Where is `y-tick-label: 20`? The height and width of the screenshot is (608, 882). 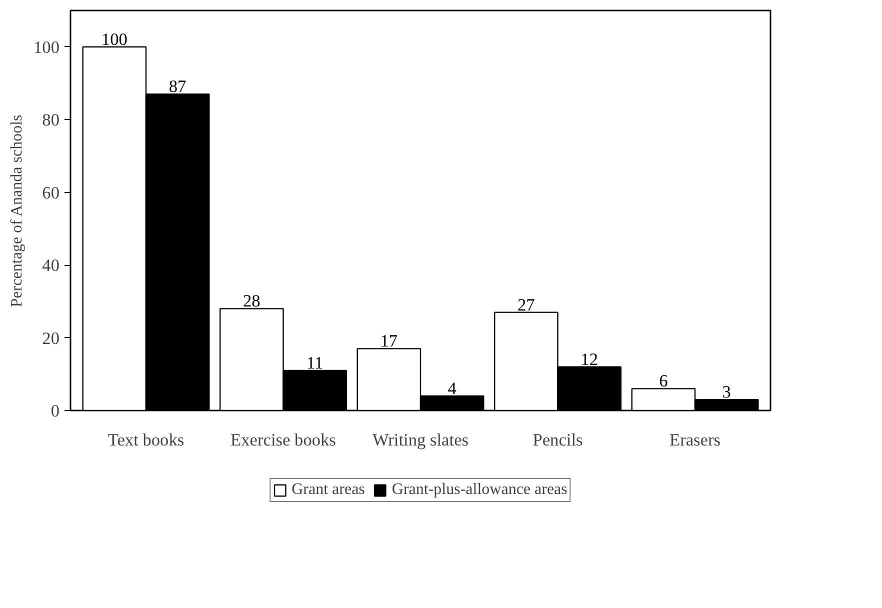
y-tick-label: 20 is located at coordinates (51, 338).